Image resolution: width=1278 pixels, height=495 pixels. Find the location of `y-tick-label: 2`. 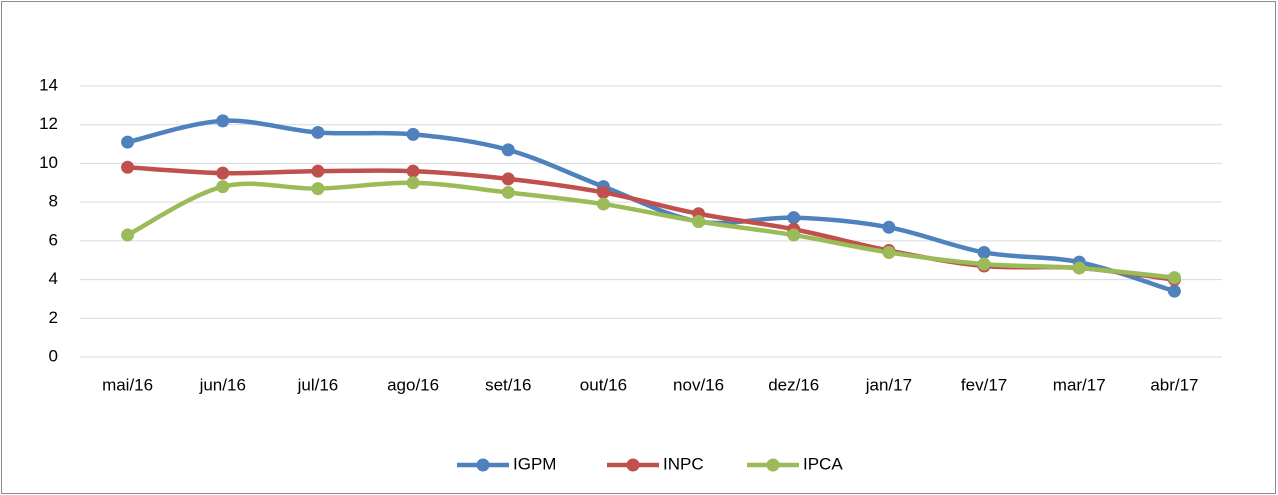

y-tick-label: 2 is located at coordinates (53, 317).